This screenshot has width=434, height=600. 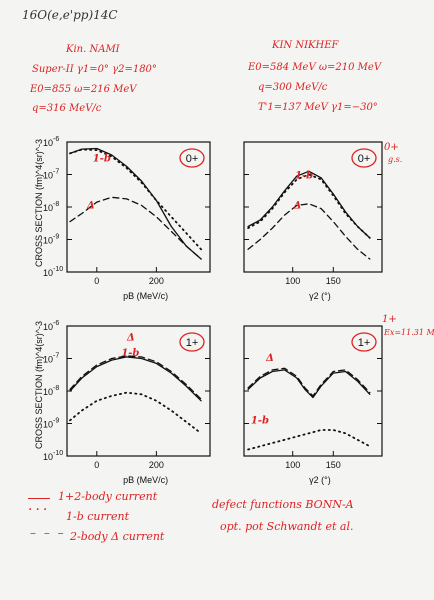 I want to click on panel-bottom-right: 100 150 γ2 (°) 1+ Δ 1-b, so click(x=313, y=405).